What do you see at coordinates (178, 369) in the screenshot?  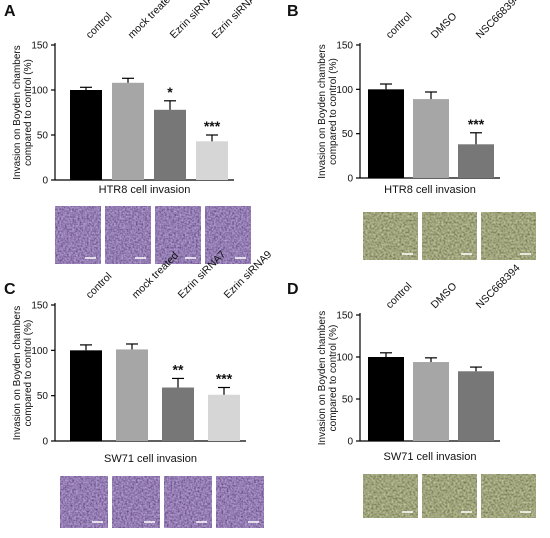 I see `significance-mark: **` at bounding box center [178, 369].